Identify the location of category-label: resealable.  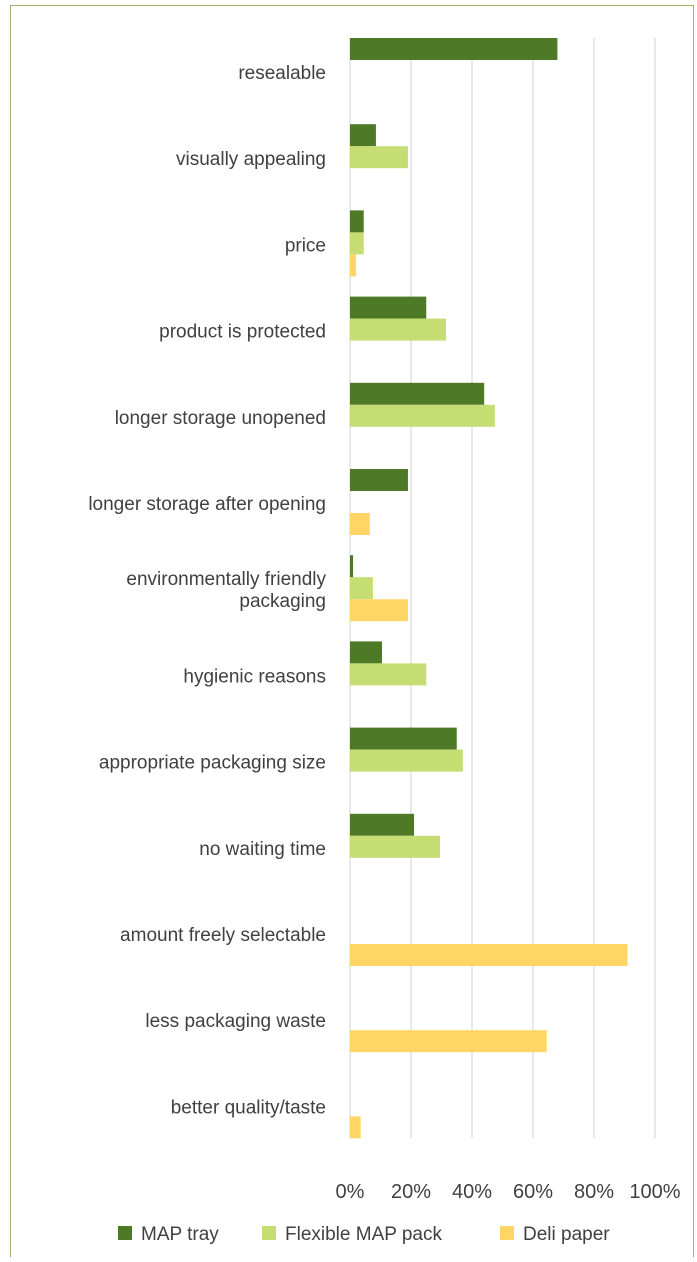
(282, 73).